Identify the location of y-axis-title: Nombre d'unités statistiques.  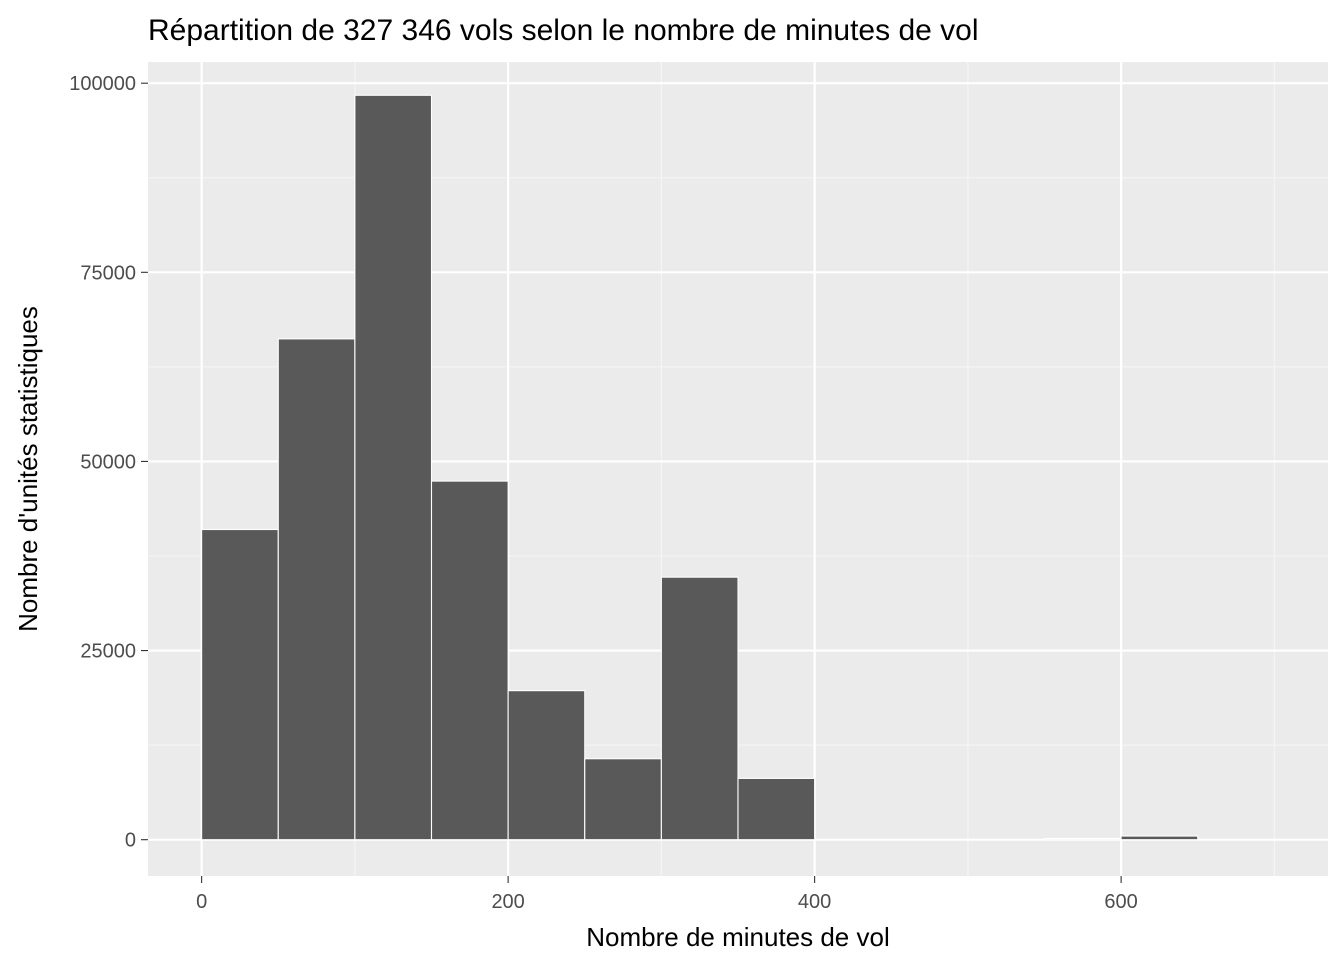
(28, 469).